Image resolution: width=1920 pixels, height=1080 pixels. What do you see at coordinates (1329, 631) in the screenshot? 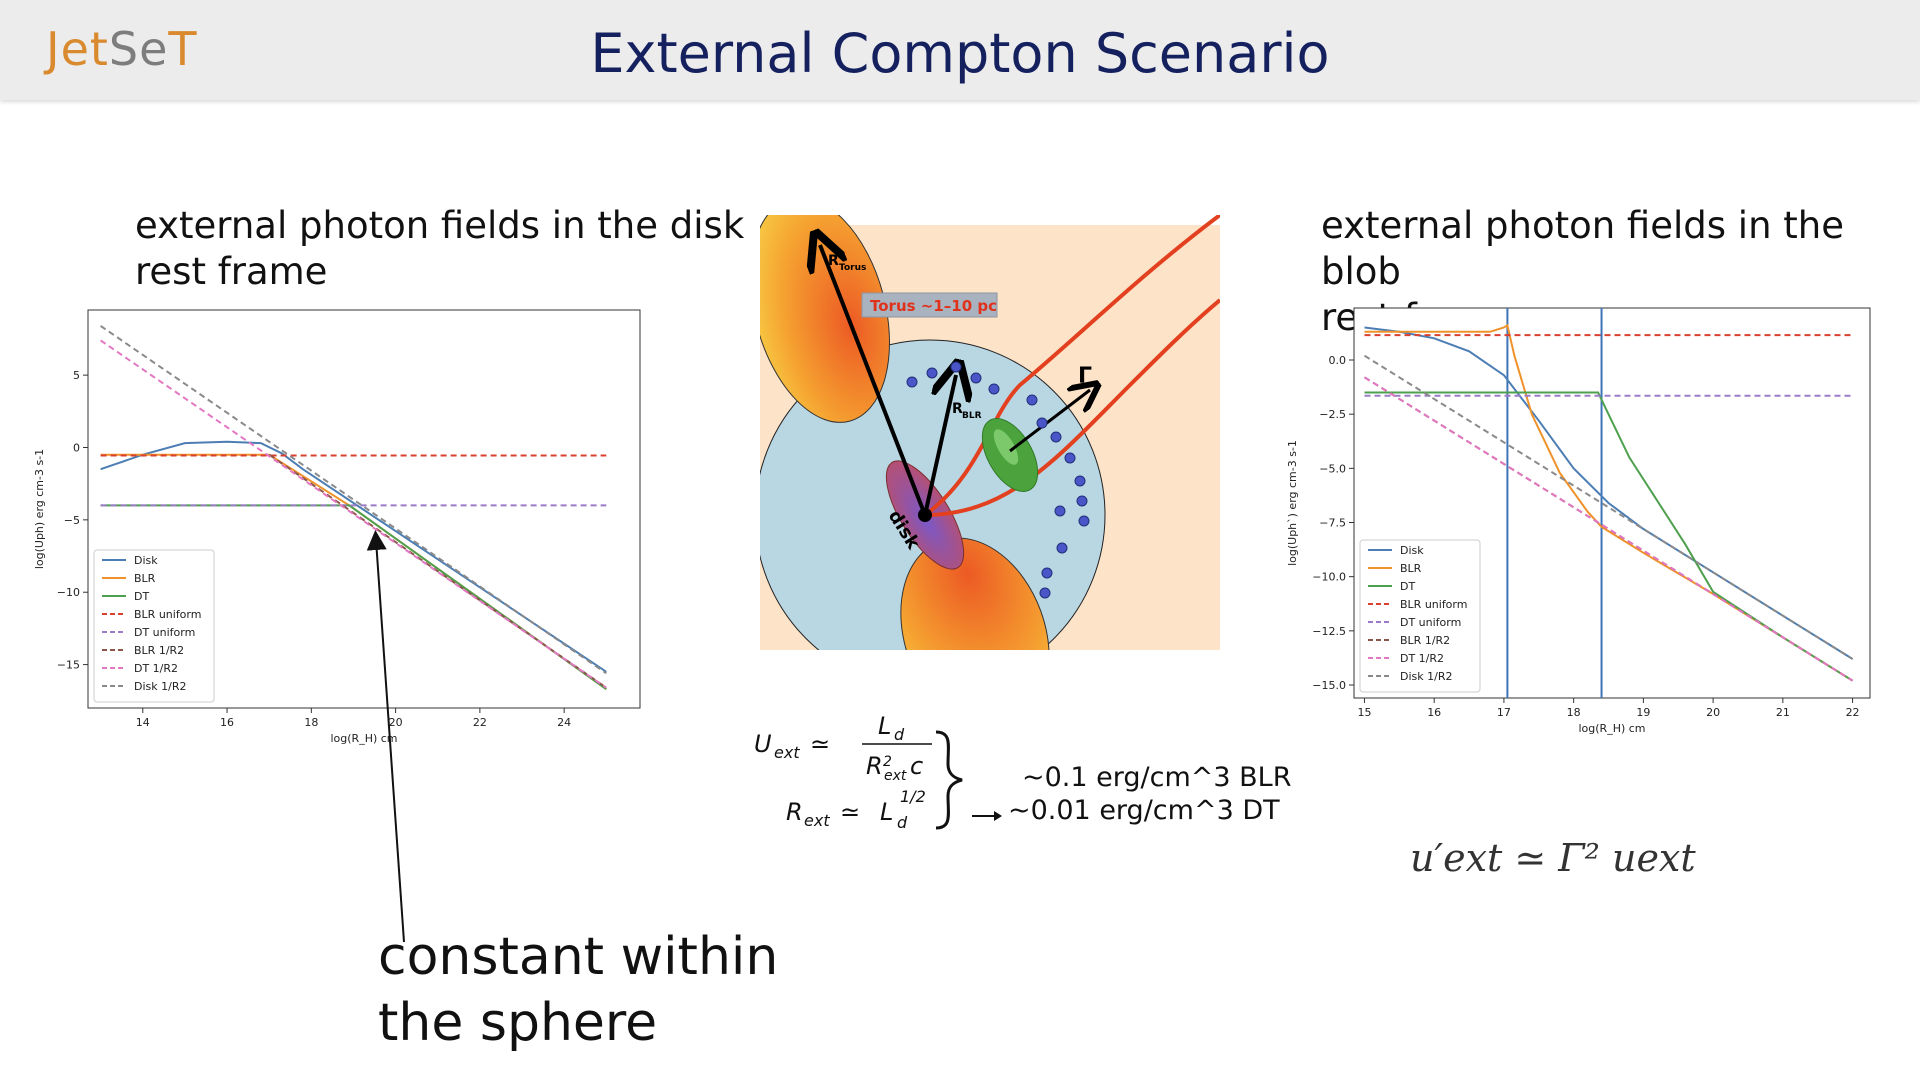
I see `y-tick-label: −12.5` at bounding box center [1329, 631].